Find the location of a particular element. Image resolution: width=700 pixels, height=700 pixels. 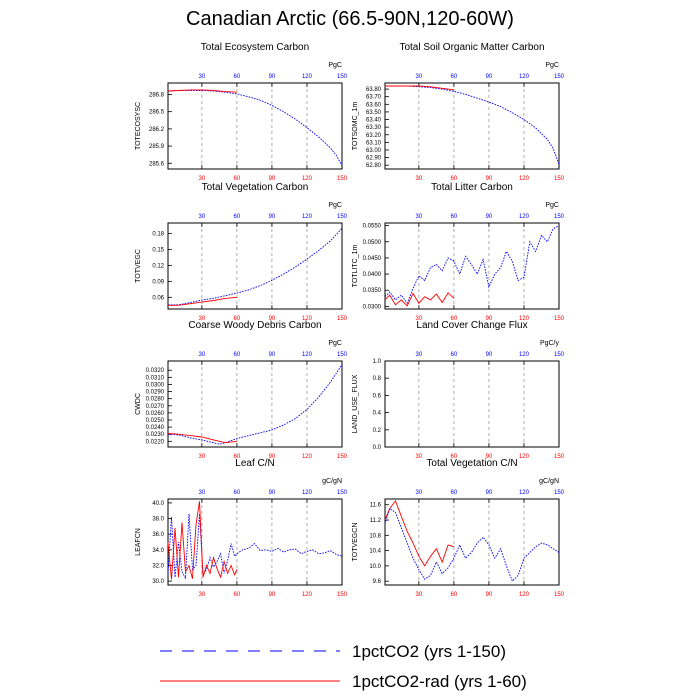

panel-7-units: gC/gN is located at coordinates (332, 481).